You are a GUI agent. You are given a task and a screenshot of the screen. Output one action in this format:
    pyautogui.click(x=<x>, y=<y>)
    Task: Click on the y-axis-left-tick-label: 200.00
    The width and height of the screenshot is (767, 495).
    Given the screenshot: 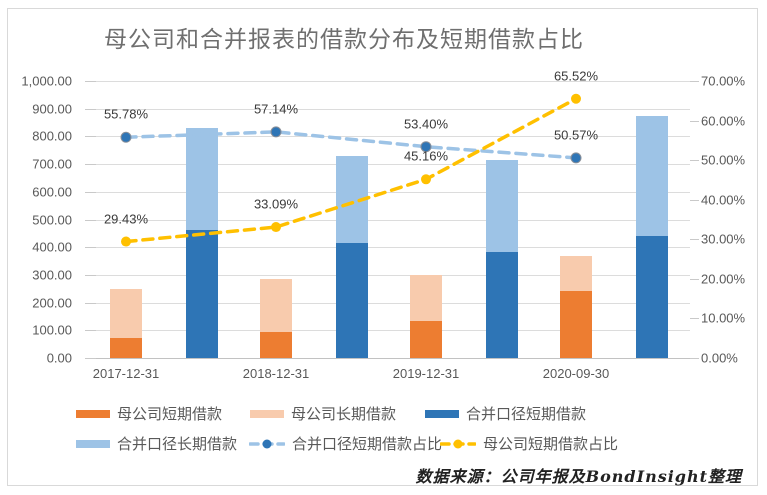 What is the action you would take?
    pyautogui.click(x=52, y=303)
    